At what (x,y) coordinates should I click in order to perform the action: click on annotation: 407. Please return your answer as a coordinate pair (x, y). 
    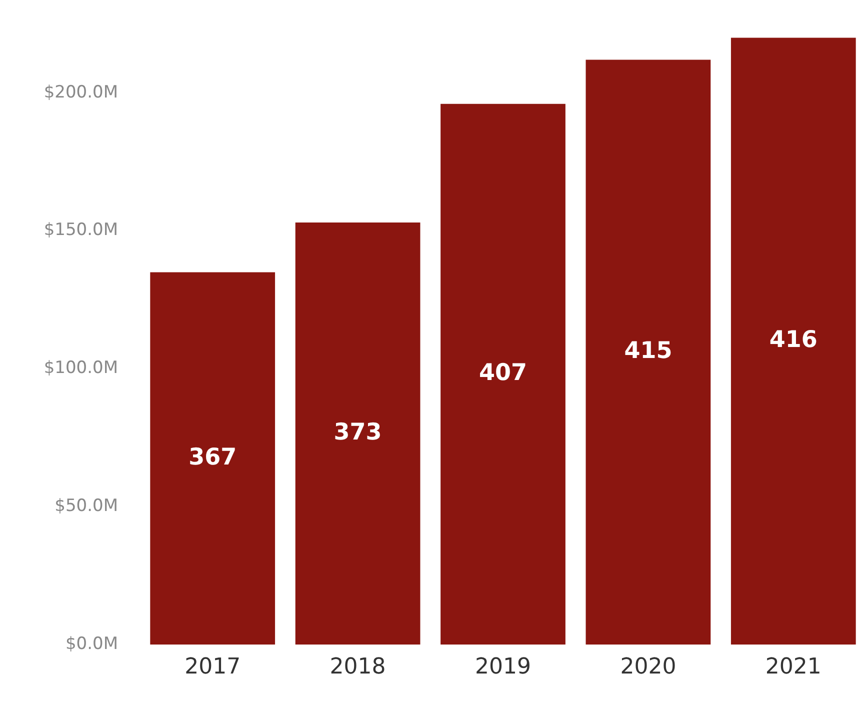
    Looking at the image, I should click on (503, 373).